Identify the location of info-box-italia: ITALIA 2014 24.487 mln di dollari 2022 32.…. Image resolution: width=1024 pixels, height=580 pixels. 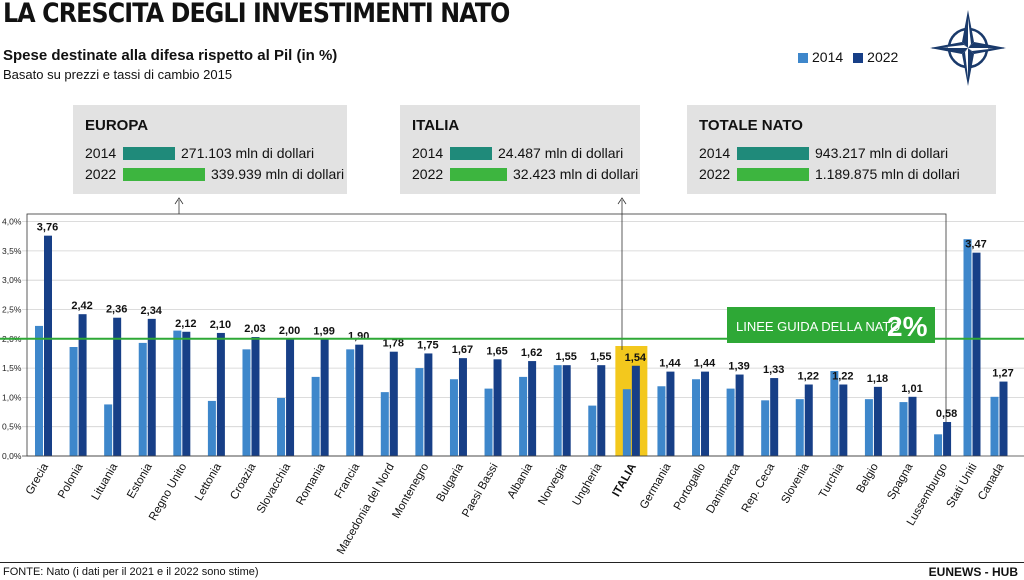
(520, 149).